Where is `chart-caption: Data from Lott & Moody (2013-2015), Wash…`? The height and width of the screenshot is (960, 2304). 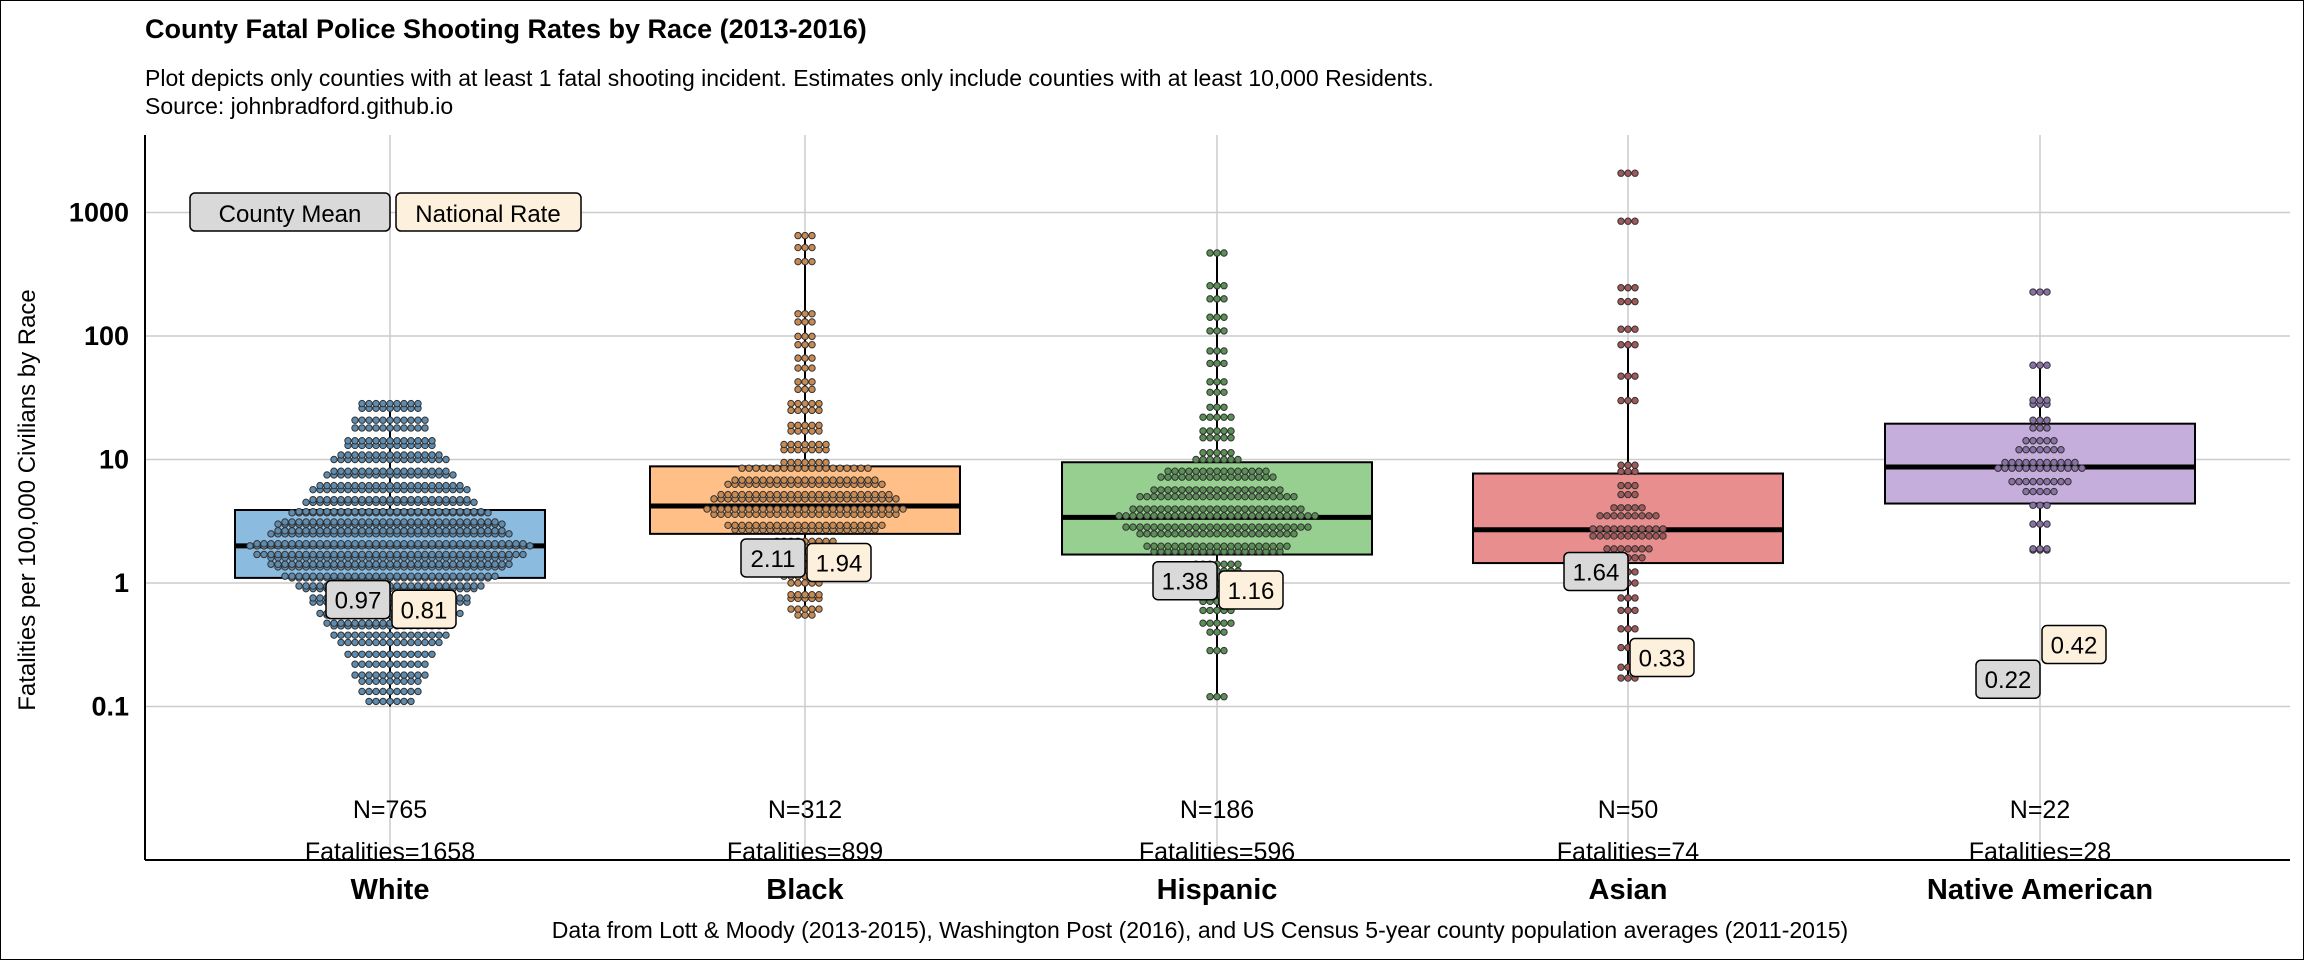 chart-caption: Data from Lott & Moody (2013-2015), Wash… is located at coordinates (1200, 930).